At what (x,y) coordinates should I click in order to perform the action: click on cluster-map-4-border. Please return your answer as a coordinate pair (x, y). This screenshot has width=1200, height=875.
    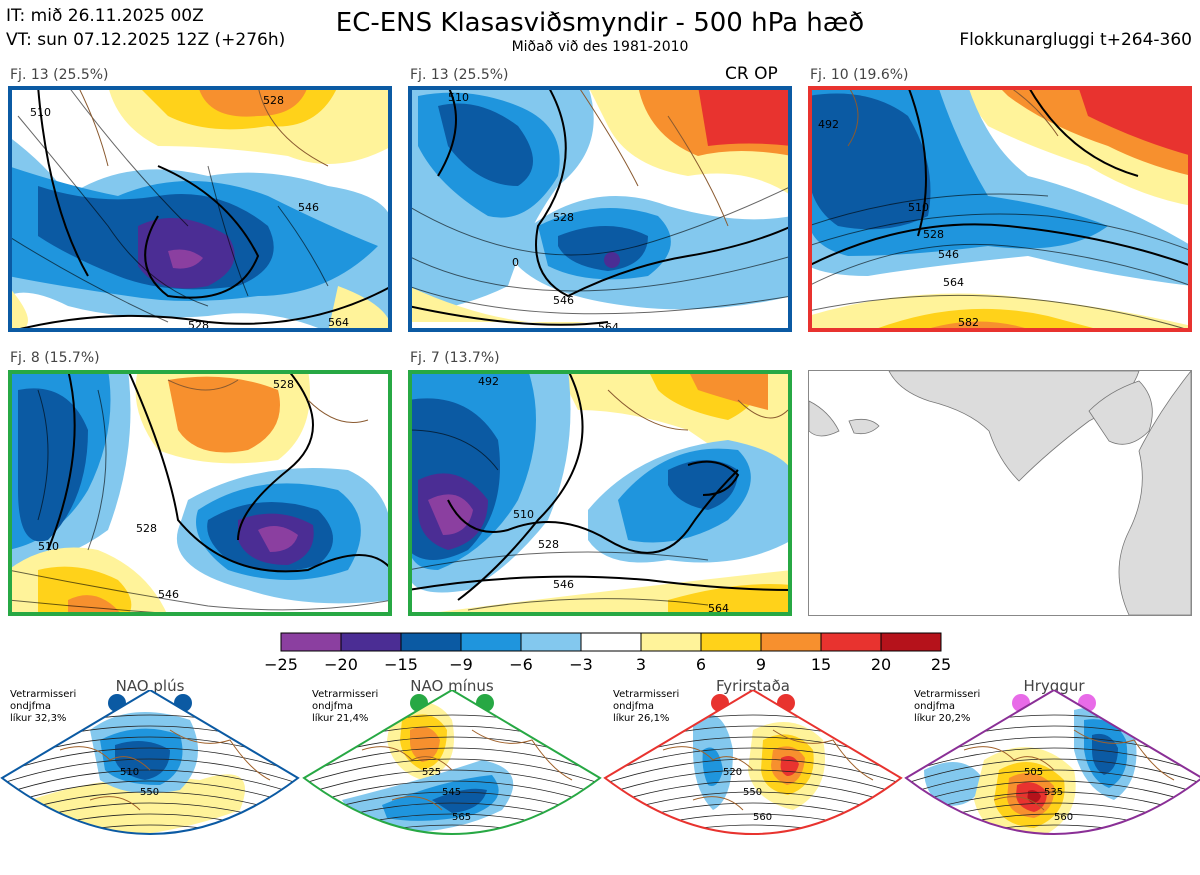
    Looking at the image, I should click on (200, 493).